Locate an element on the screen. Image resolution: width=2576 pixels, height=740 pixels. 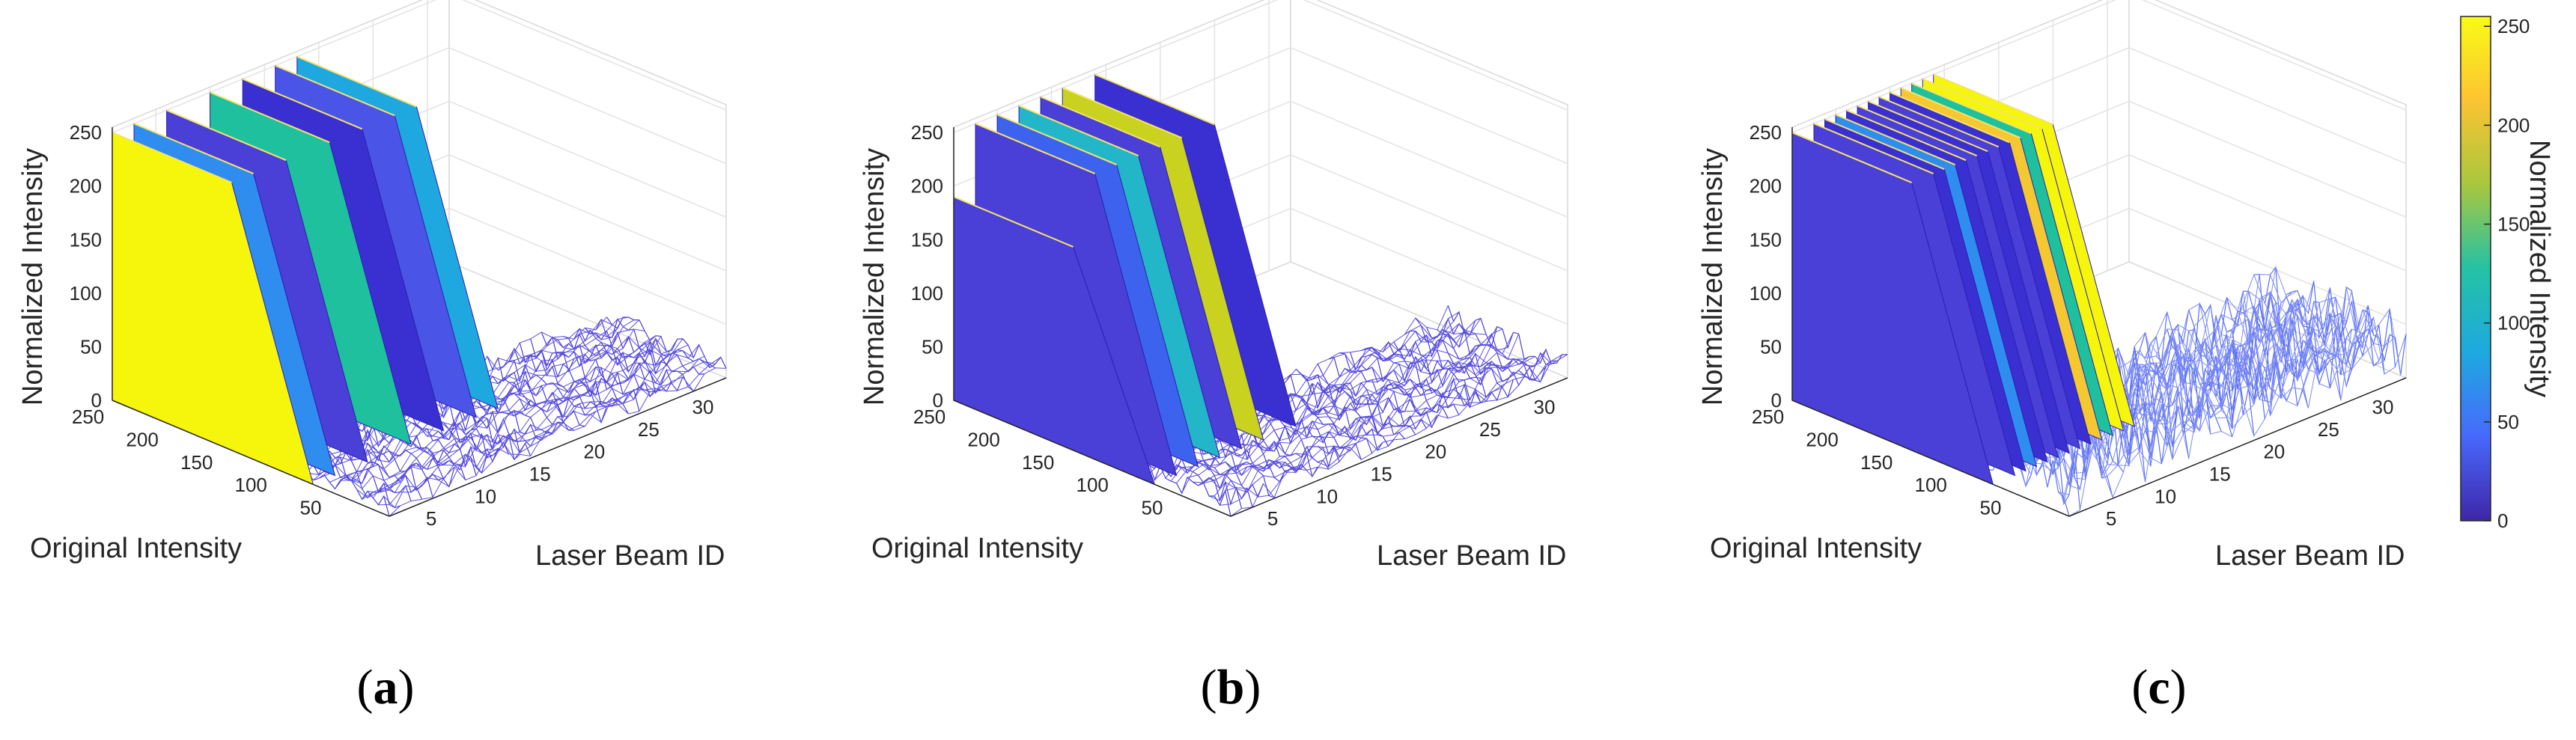
colorbar-tick-label: 150 is located at coordinates (2513, 224).